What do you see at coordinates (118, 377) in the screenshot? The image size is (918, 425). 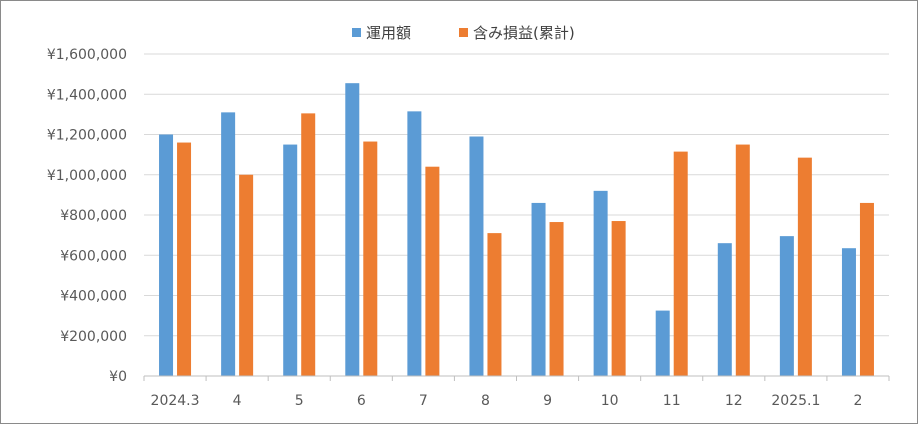 I see `y-tick-label: ¥0` at bounding box center [118, 377].